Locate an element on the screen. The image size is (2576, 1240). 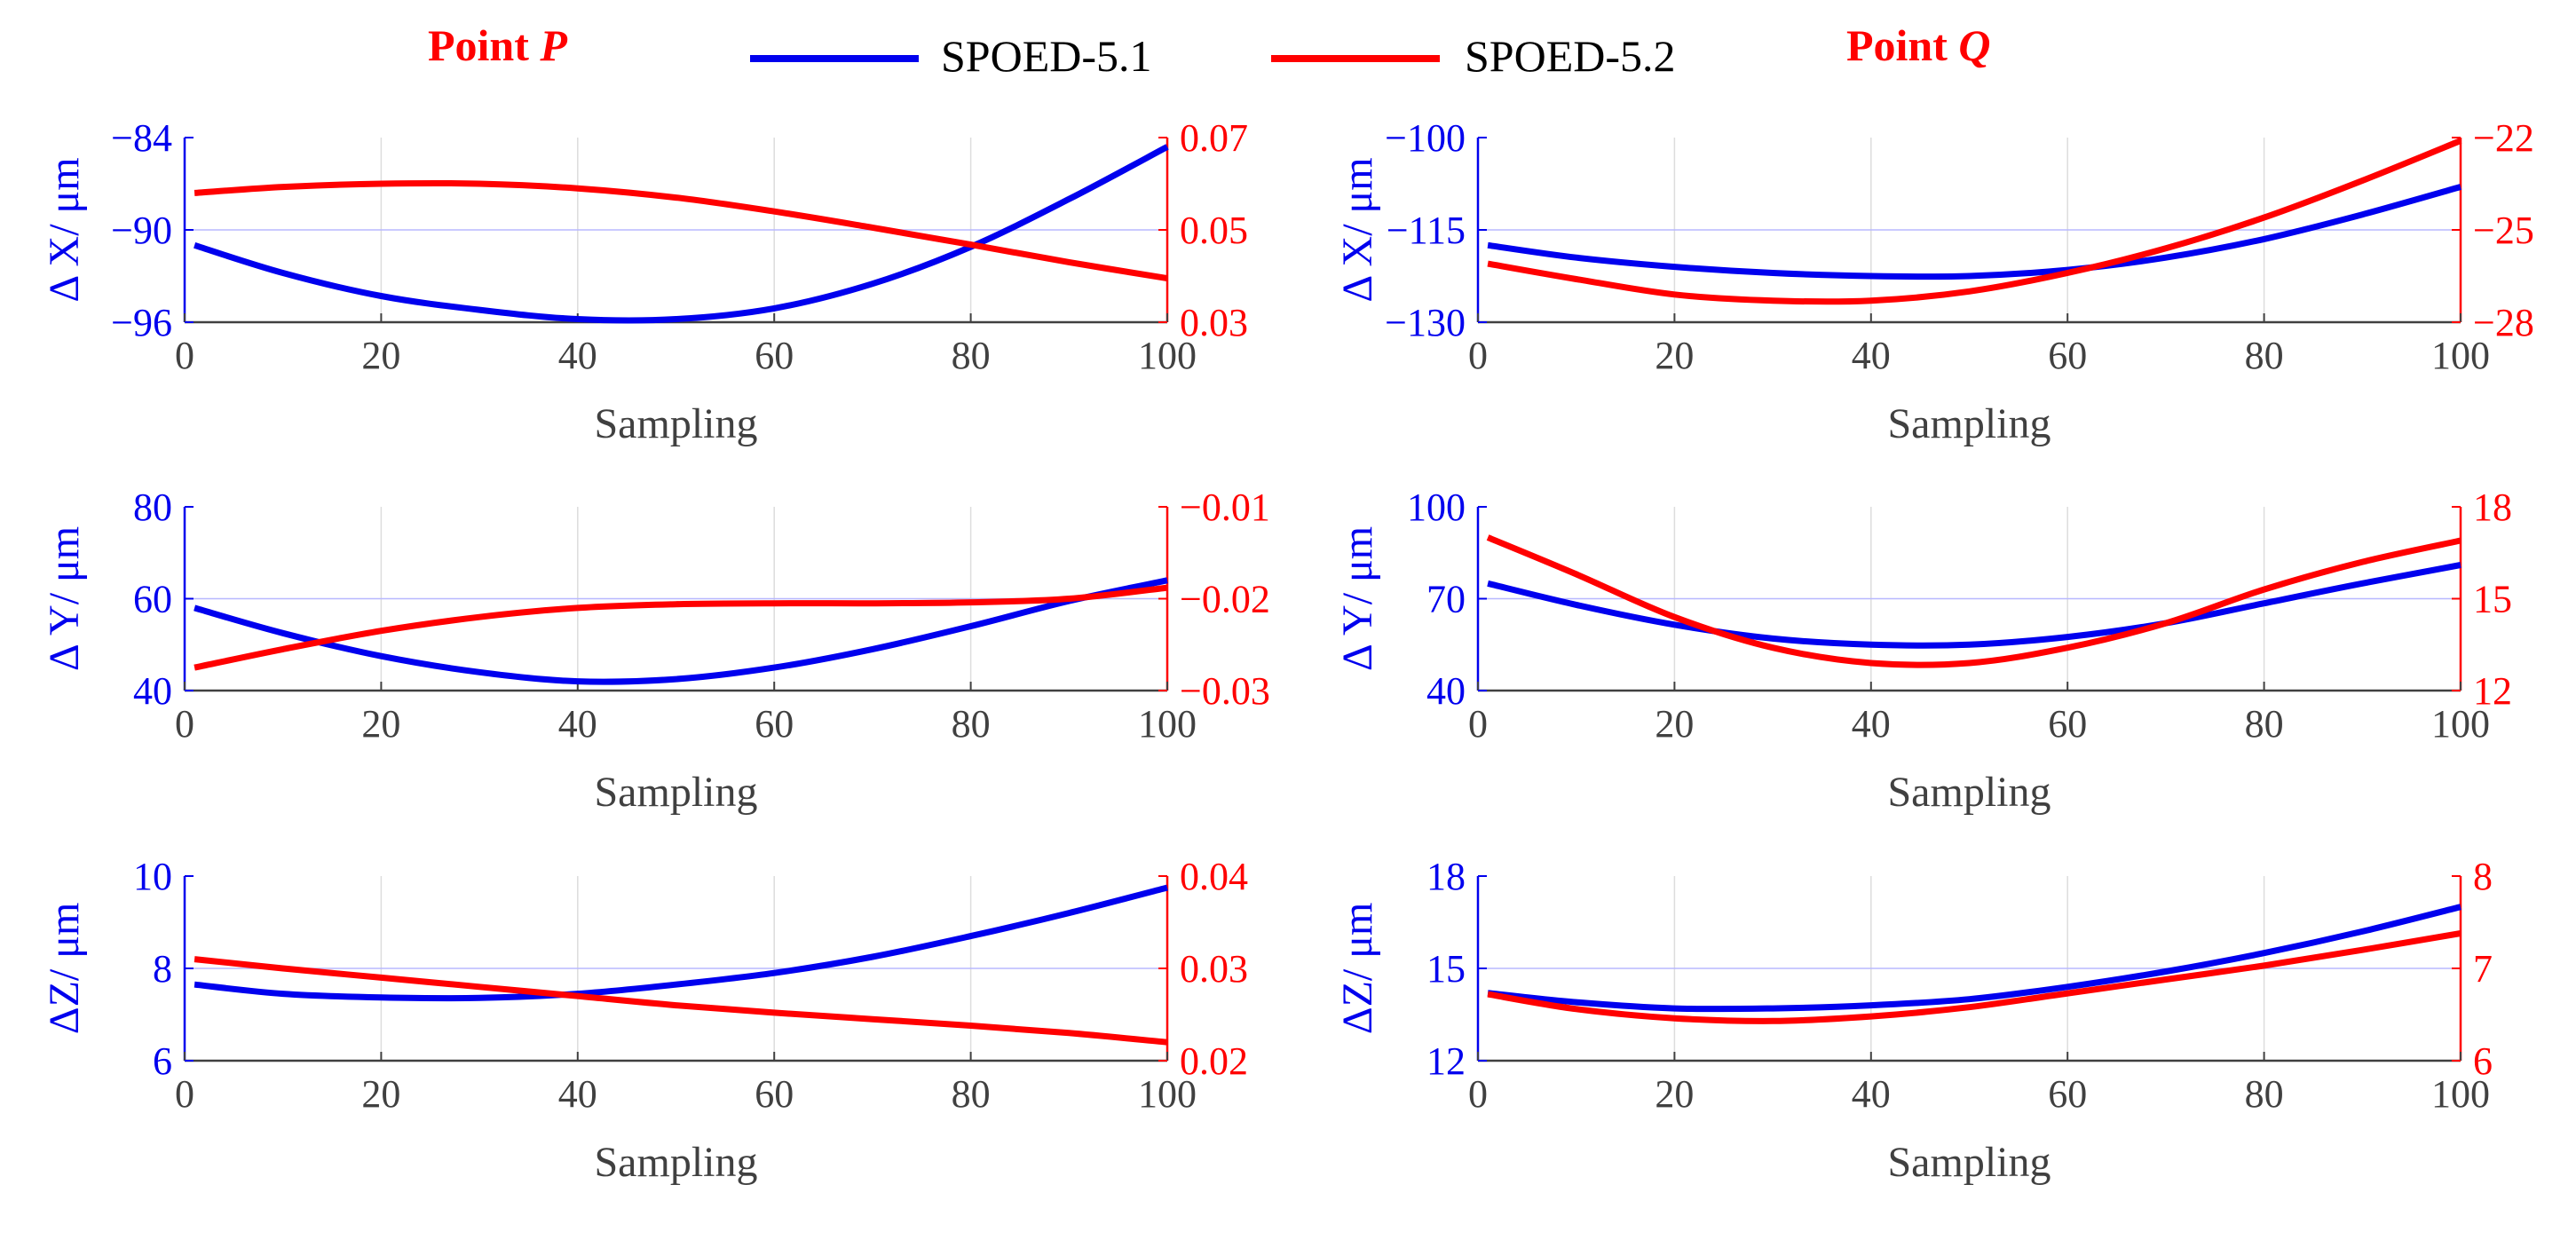
legend-label-s1: SPOED-5.1 is located at coordinates (1046, 56).